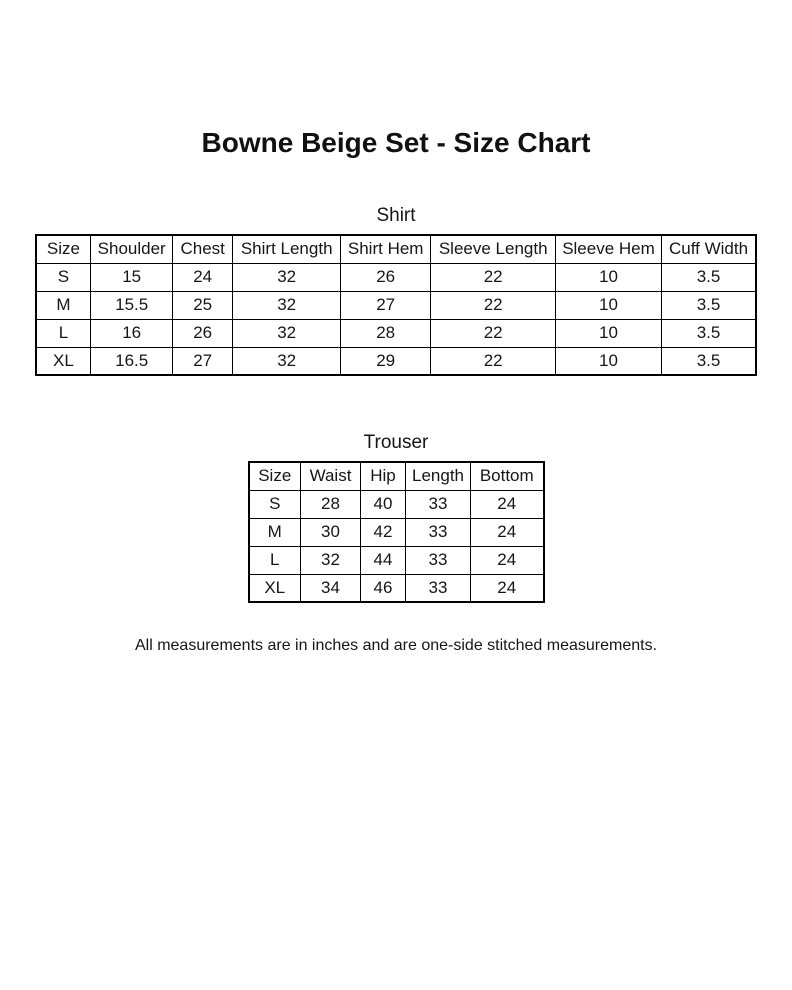  I want to click on table-row: M 15.5 25 32 27 22 10 3.5, so click(396, 305).